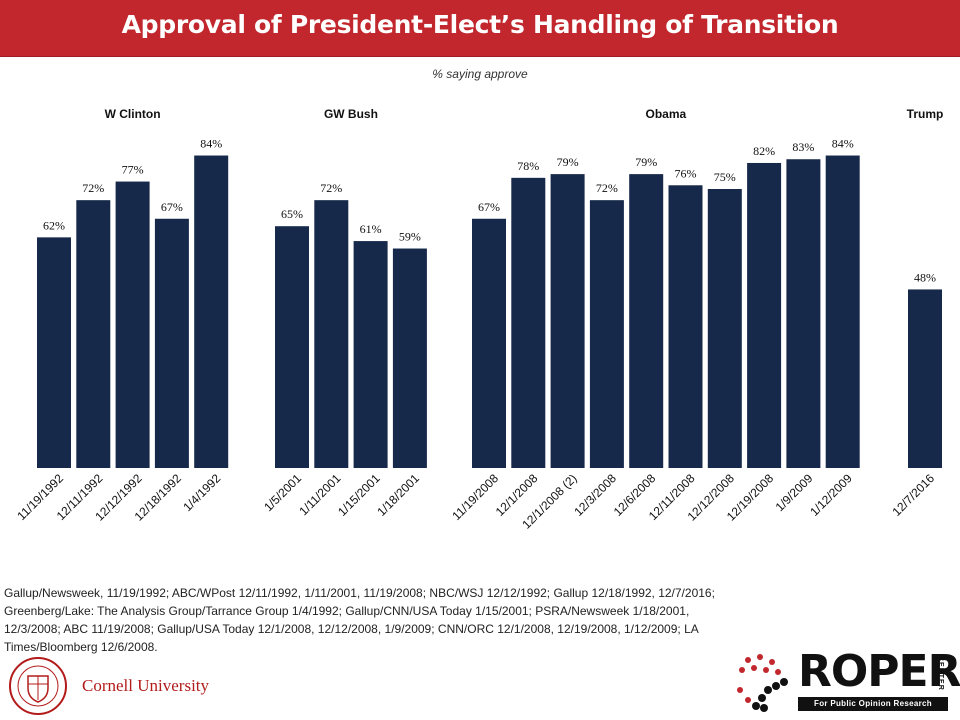 This screenshot has width=960, height=720. What do you see at coordinates (133, 170) in the screenshot?
I see `data-label: 77%` at bounding box center [133, 170].